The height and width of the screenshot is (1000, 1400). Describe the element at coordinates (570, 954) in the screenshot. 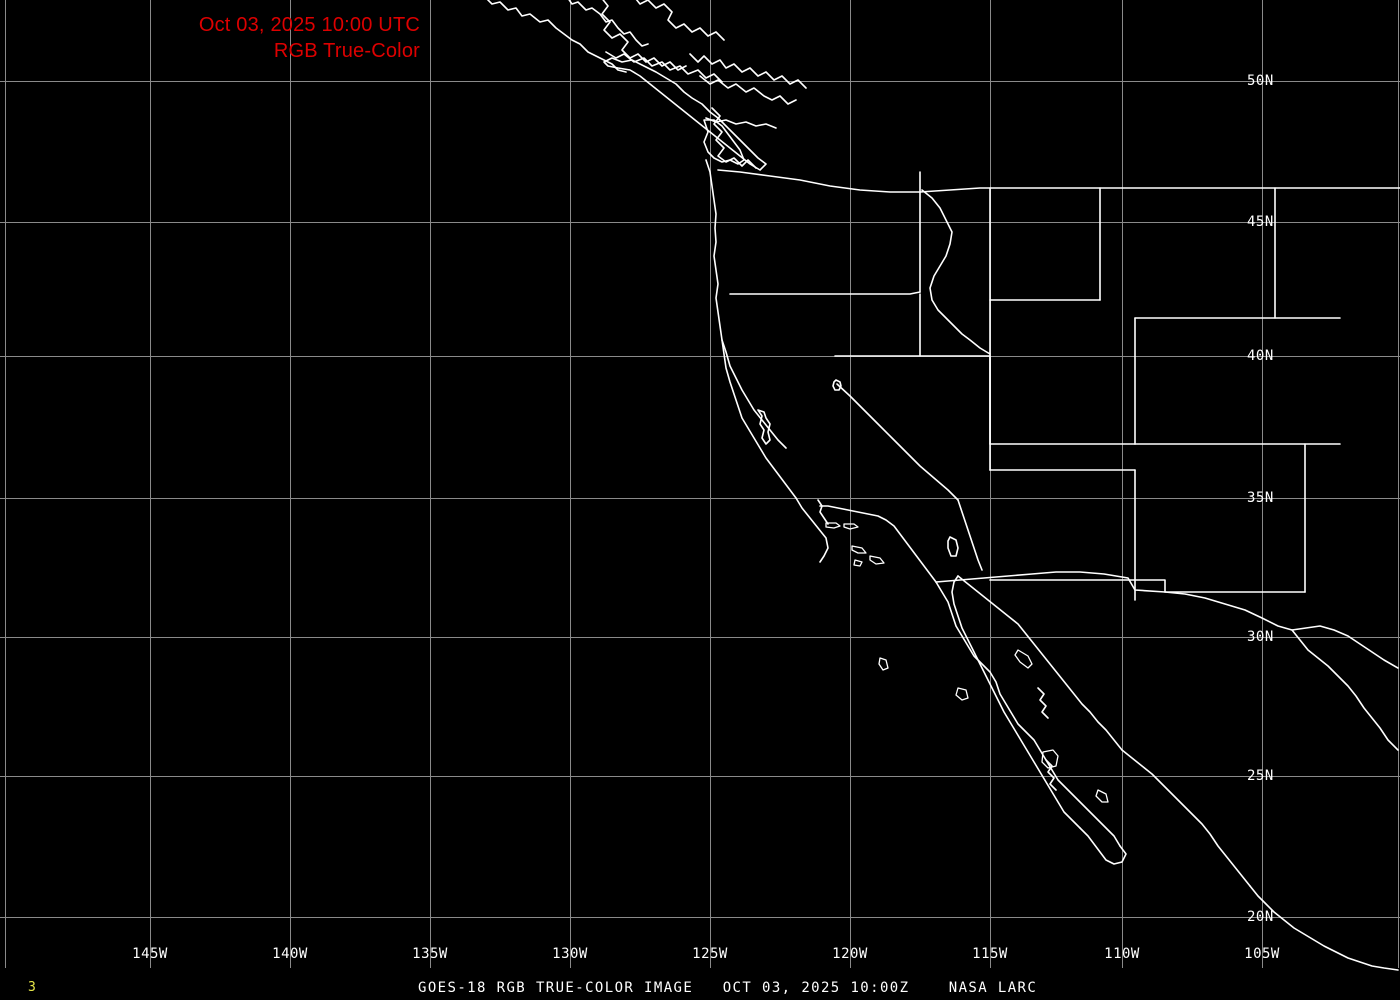

I see `longitude-tick-label: 130W` at that location.